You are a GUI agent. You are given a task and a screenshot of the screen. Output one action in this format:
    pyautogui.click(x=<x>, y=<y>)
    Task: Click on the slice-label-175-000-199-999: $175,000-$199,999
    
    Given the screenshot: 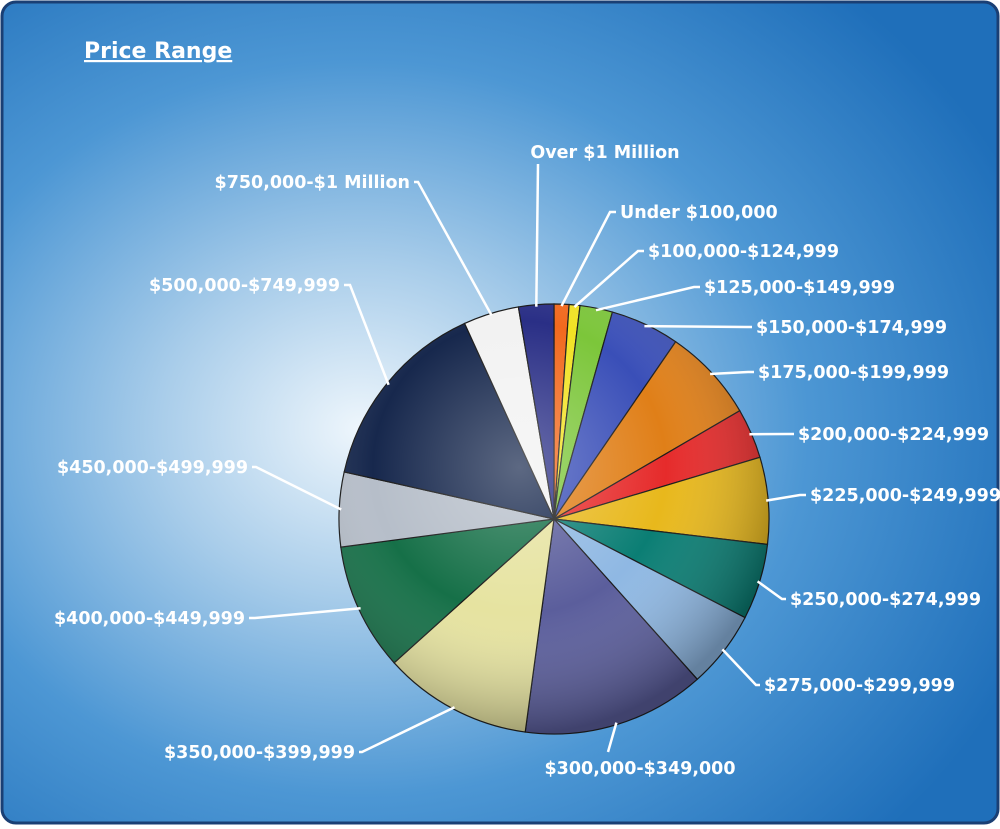 What is the action you would take?
    pyautogui.click(x=853, y=373)
    